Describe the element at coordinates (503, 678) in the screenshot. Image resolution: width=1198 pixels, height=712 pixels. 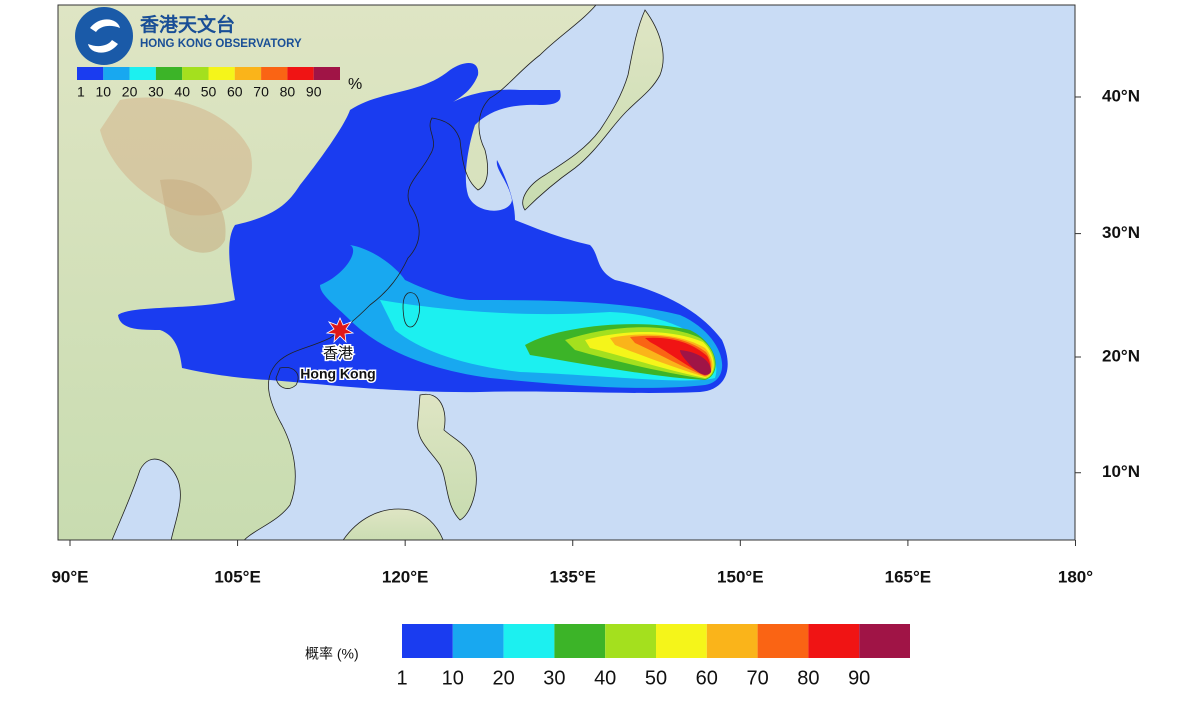
I see `legend-label: 20` at that location.